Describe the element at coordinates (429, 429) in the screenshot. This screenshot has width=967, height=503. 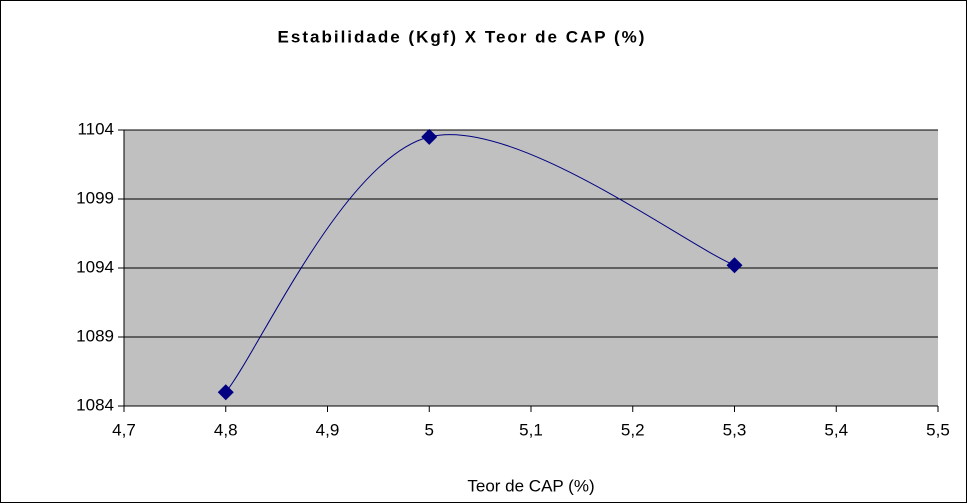
I see `x-tick-label: 5` at that location.